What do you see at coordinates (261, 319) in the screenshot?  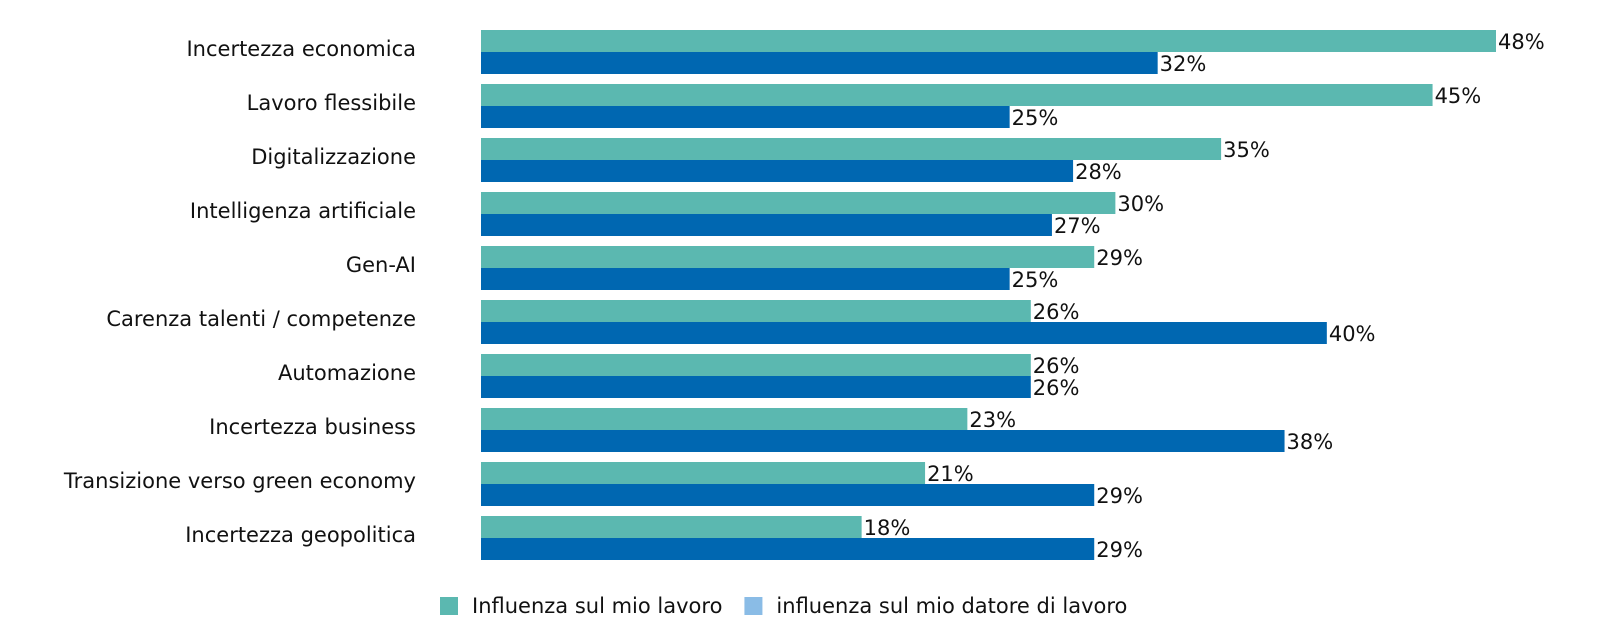 I see `category-label: Carenza talenti / competenze` at bounding box center [261, 319].